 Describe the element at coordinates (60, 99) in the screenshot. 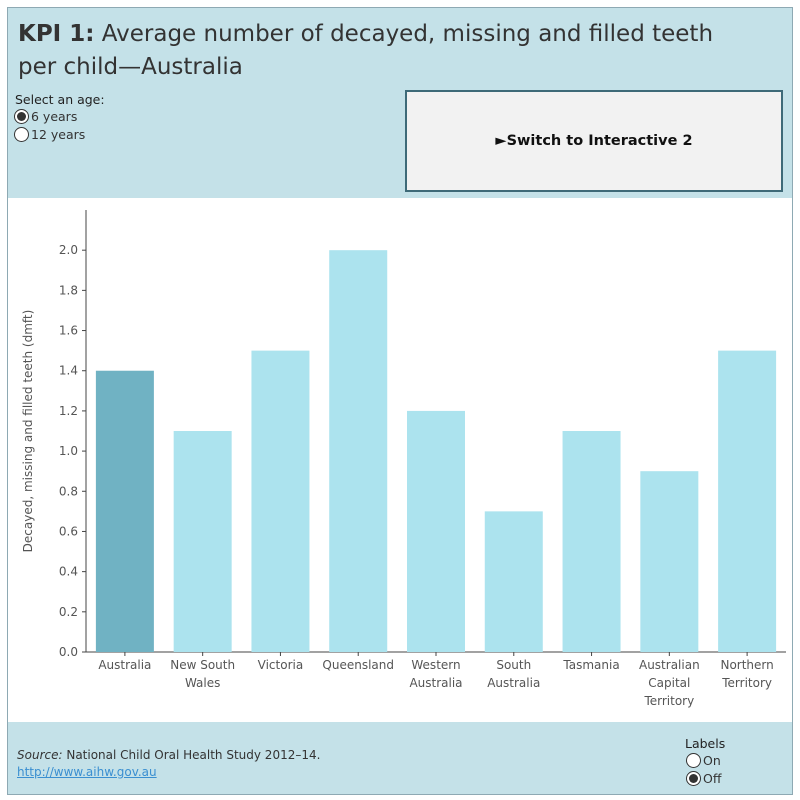

I see `age-selector-label: Select an age:` at that location.